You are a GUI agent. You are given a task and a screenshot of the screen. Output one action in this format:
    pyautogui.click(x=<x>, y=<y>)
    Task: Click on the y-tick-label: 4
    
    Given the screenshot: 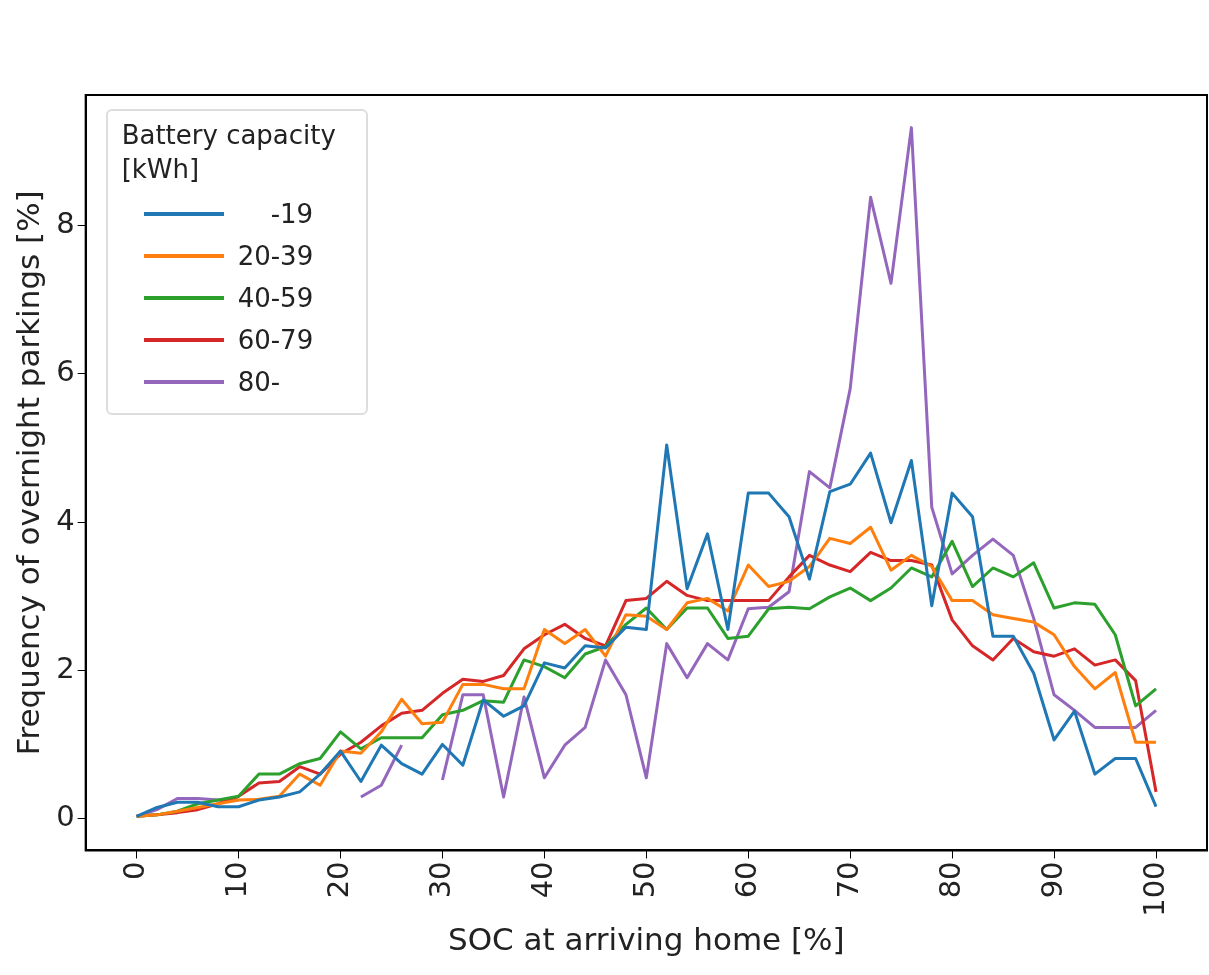 What is the action you would take?
    pyautogui.click(x=65, y=519)
    